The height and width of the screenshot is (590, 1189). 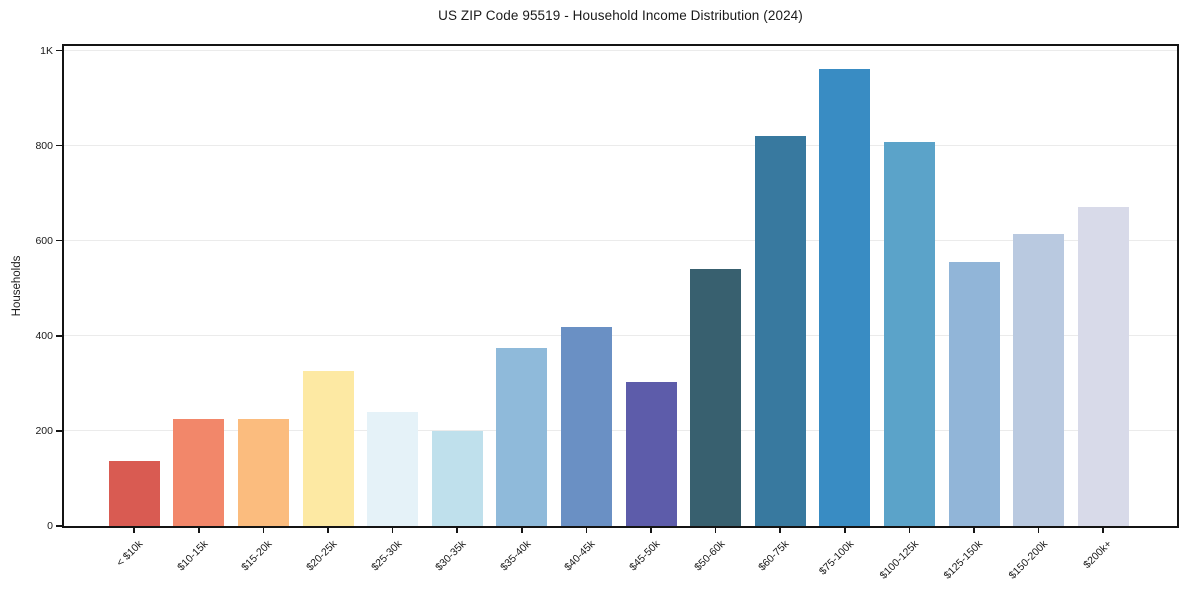 What do you see at coordinates (1103, 366) in the screenshot?
I see `bar-$200k+` at bounding box center [1103, 366].